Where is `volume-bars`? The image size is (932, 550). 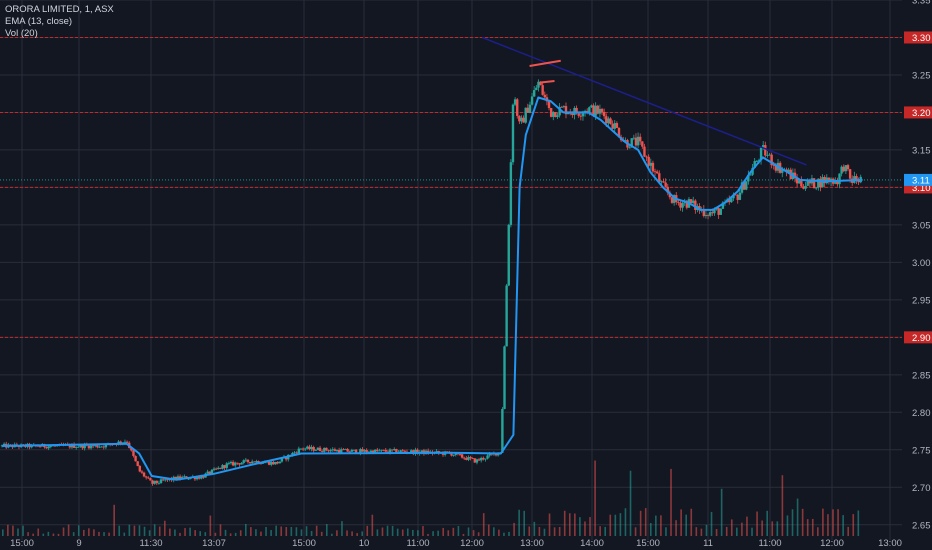 volume-bars is located at coordinates (431, 498).